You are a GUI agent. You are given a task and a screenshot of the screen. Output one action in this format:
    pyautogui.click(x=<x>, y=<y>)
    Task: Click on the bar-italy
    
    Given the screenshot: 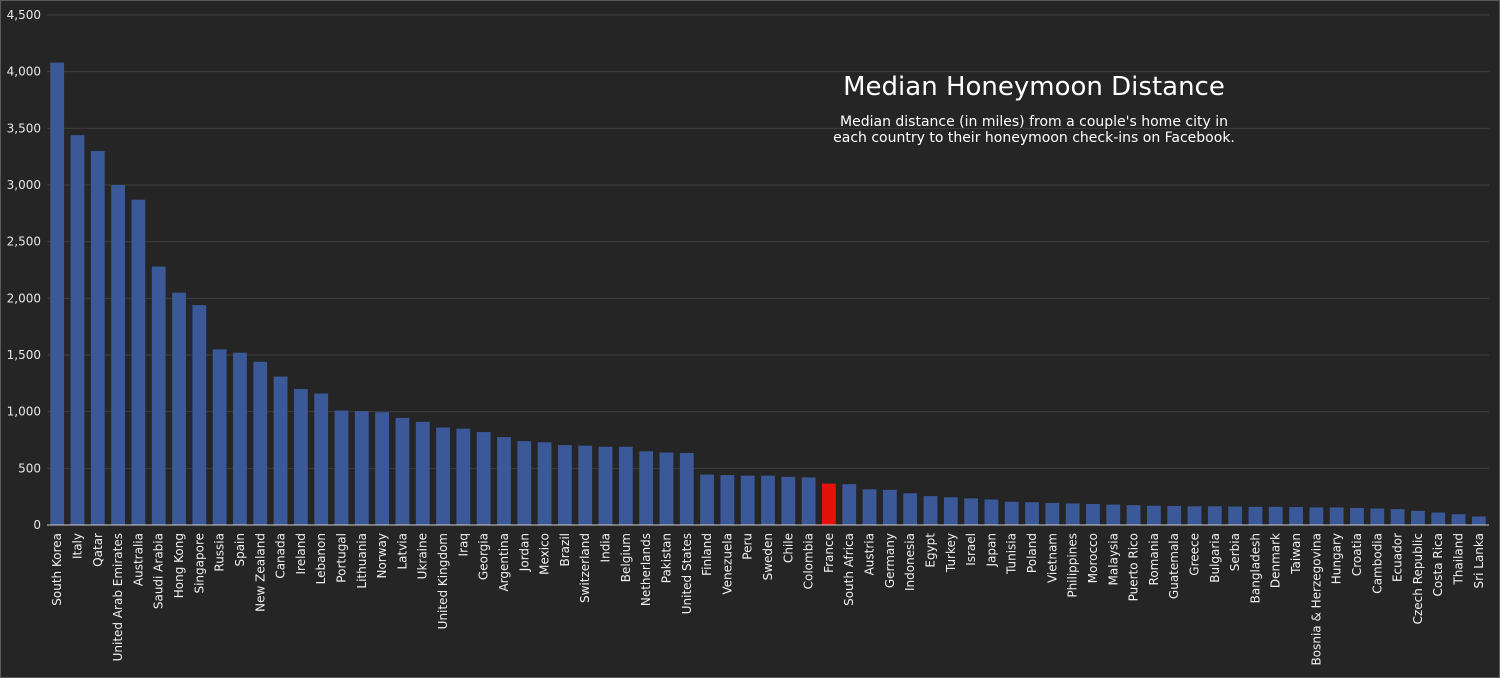 What is the action you would take?
    pyautogui.click(x=77, y=330)
    